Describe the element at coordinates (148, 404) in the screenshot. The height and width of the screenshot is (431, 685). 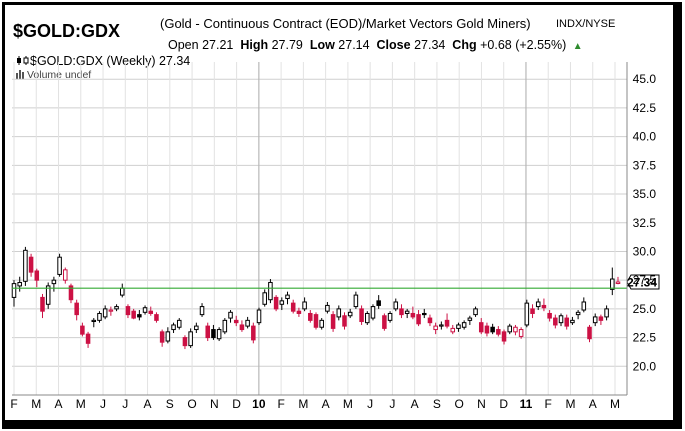
I see `x-tick-label: A` at that location.